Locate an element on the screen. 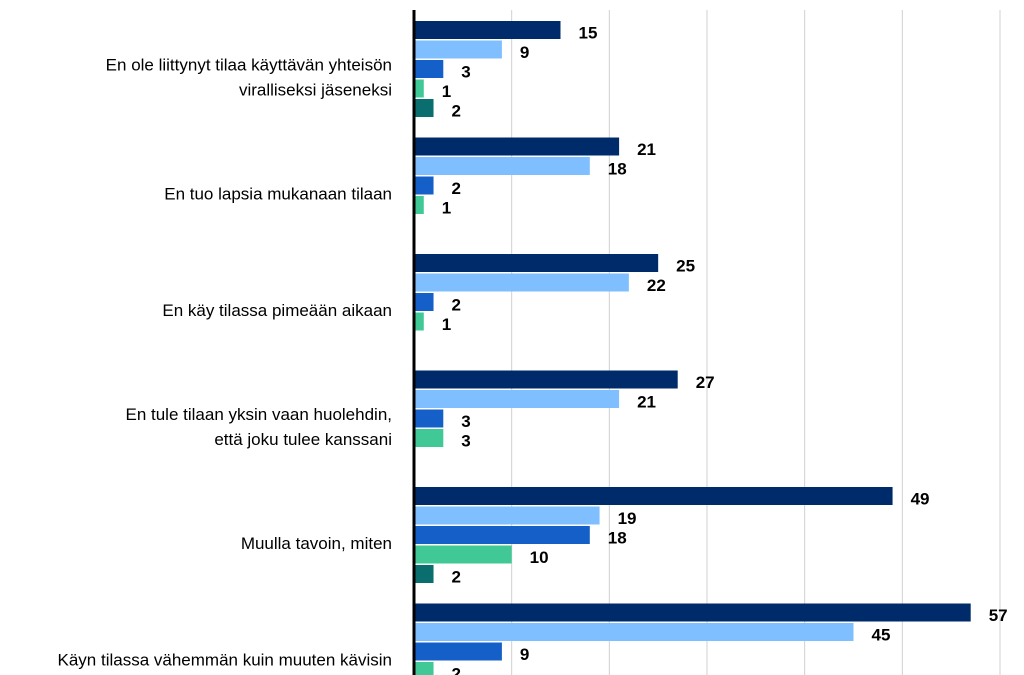 The height and width of the screenshot is (675, 1024). value-label: 25 is located at coordinates (685, 265).